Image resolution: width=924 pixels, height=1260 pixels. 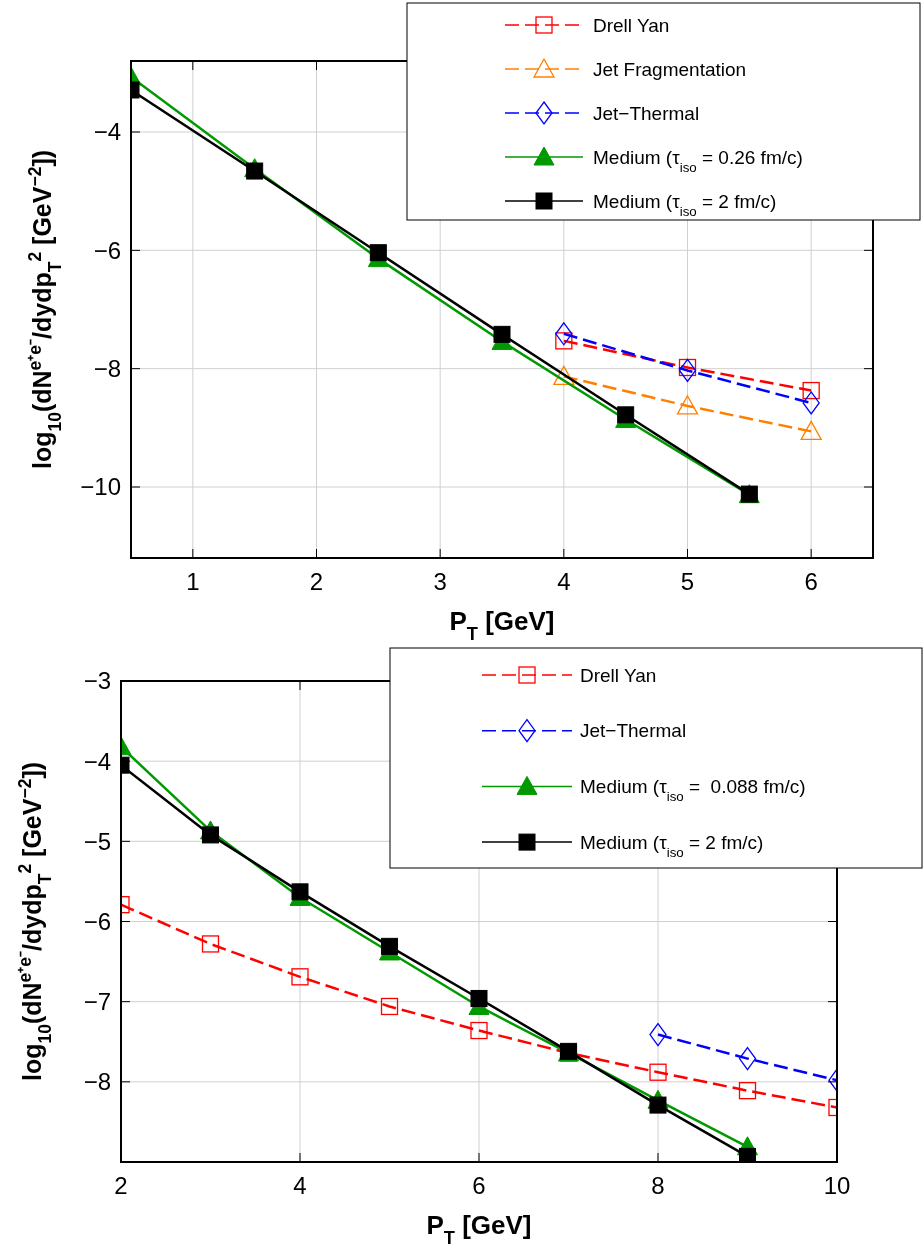 What do you see at coordinates (193, 581) in the screenshot?
I see `x-tick-label: 1` at bounding box center [193, 581].